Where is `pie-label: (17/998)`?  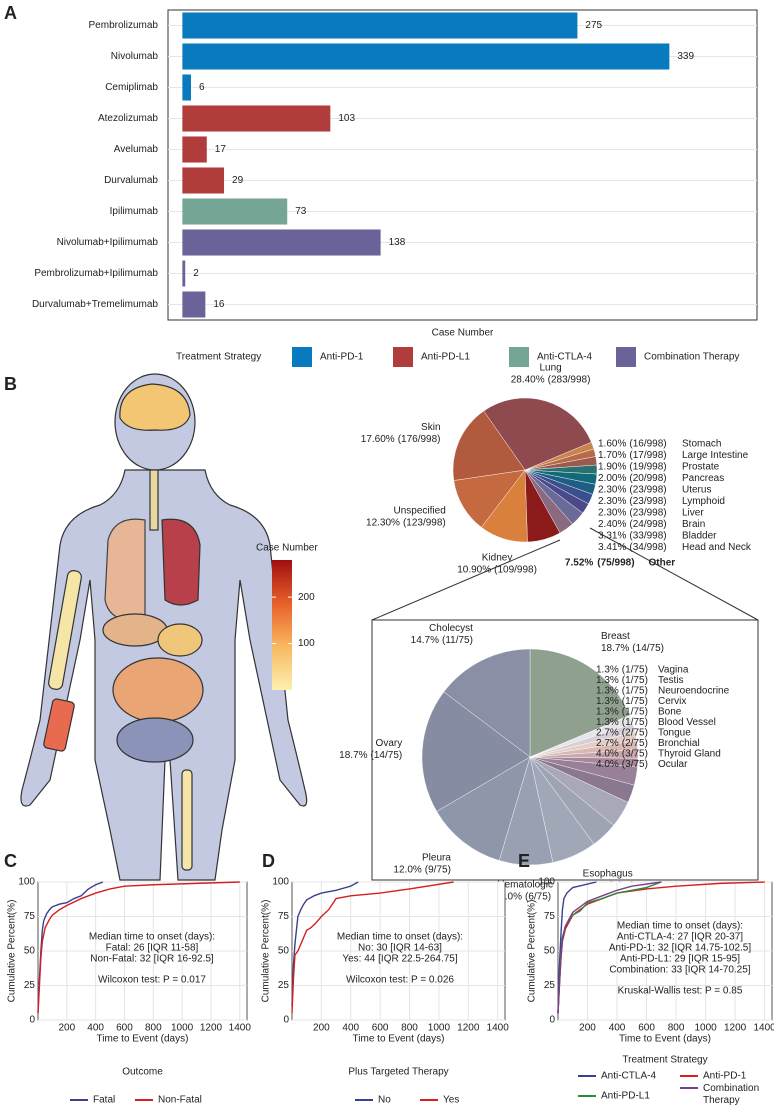 pie-label: (17/998) is located at coordinates (647, 455).